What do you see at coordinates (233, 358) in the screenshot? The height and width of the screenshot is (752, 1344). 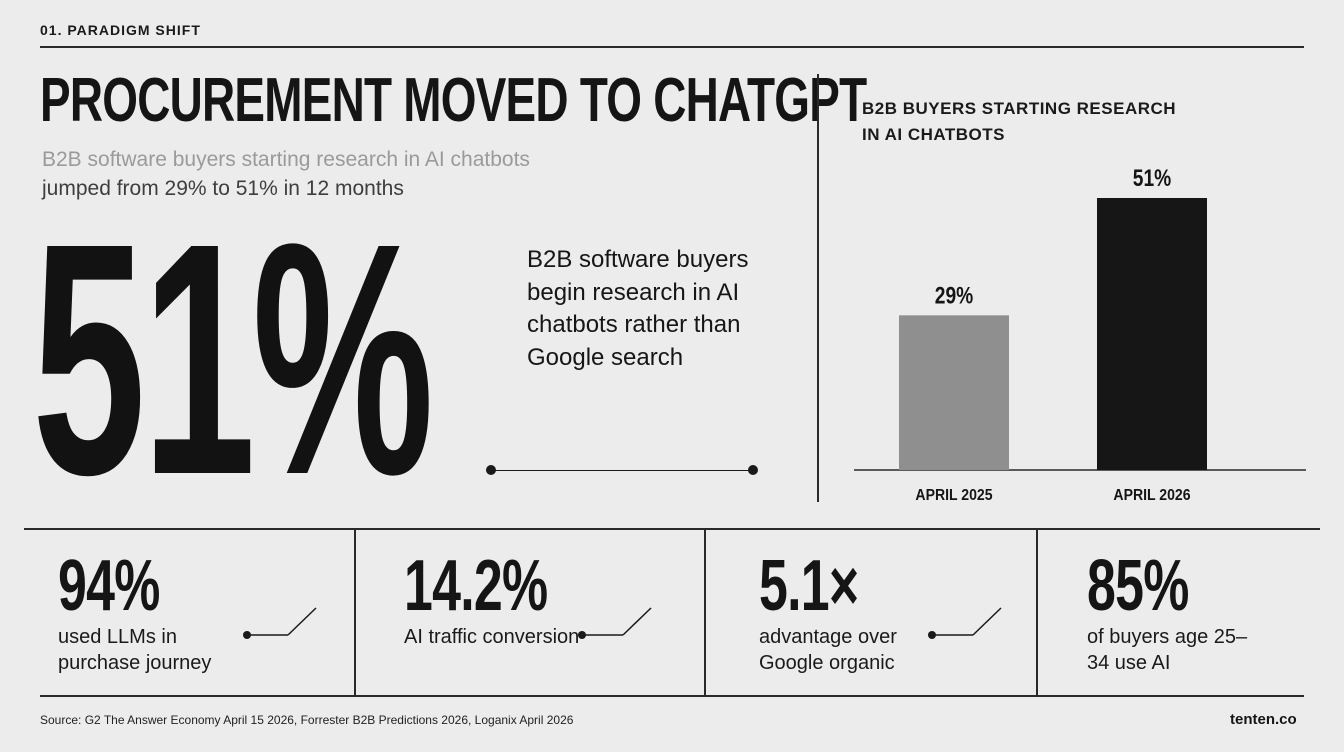 I see `hero-value: 51%` at bounding box center [233, 358].